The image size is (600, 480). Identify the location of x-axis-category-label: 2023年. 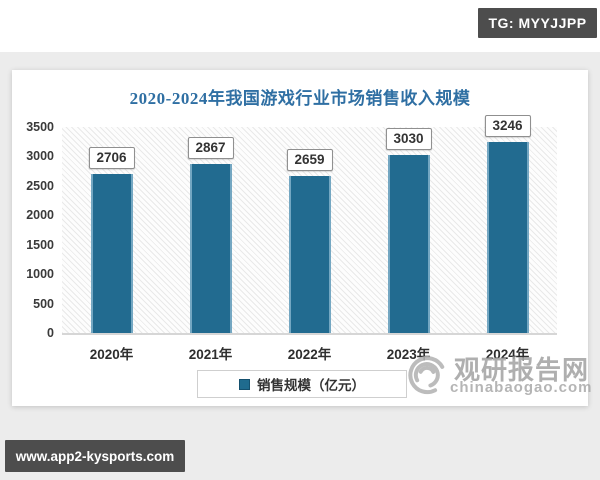
(408, 354).